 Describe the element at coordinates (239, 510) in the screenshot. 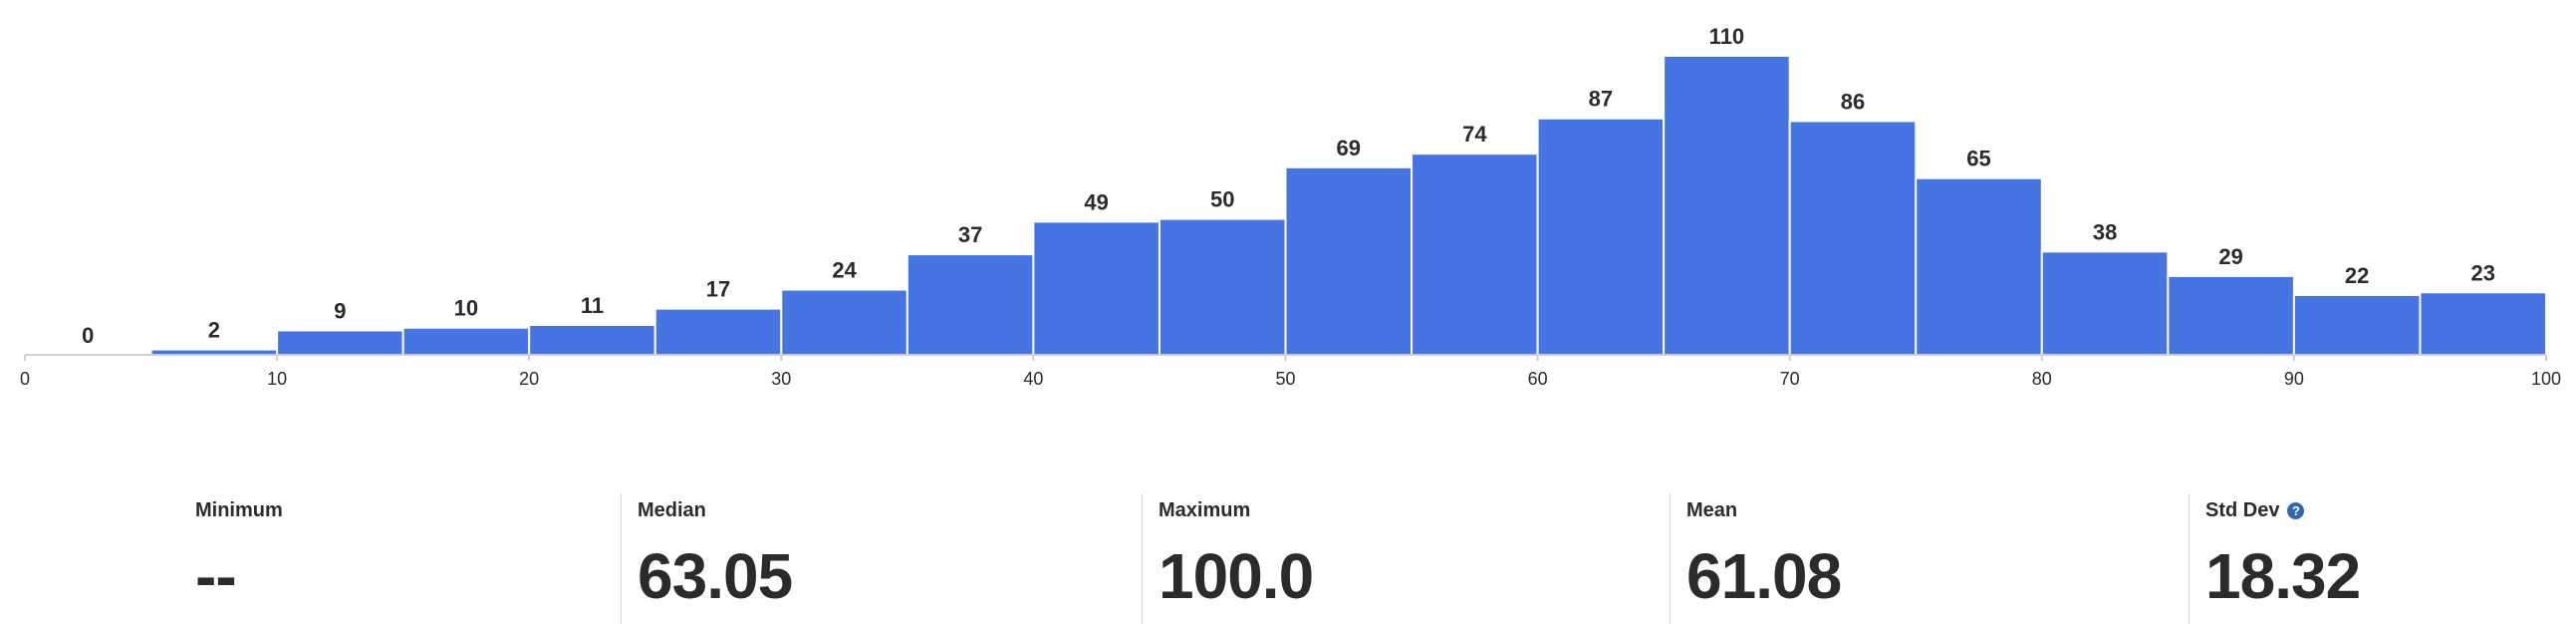

I see `stat-minimum-label: Minimum` at that location.